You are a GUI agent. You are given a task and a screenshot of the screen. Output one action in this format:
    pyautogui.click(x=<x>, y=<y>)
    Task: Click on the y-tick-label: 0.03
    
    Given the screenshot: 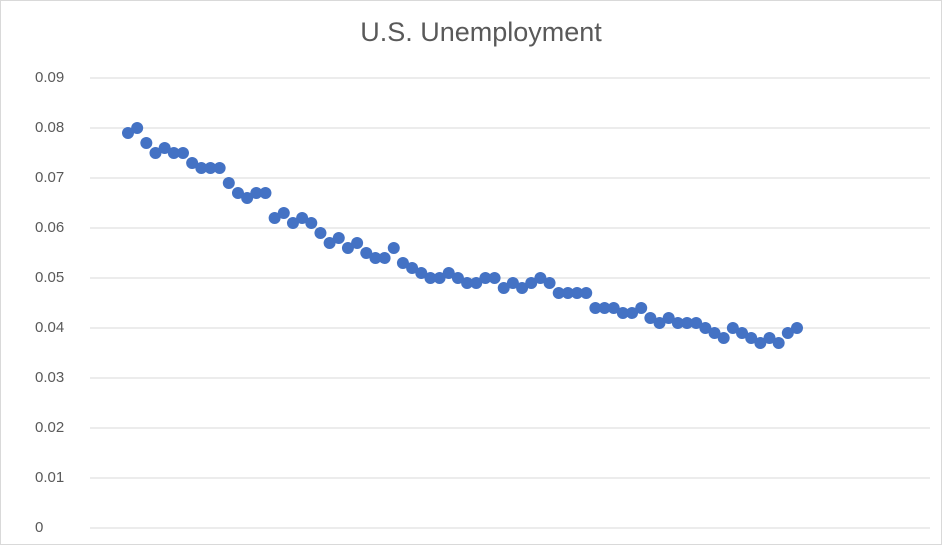 What is the action you would take?
    pyautogui.click(x=49, y=377)
    